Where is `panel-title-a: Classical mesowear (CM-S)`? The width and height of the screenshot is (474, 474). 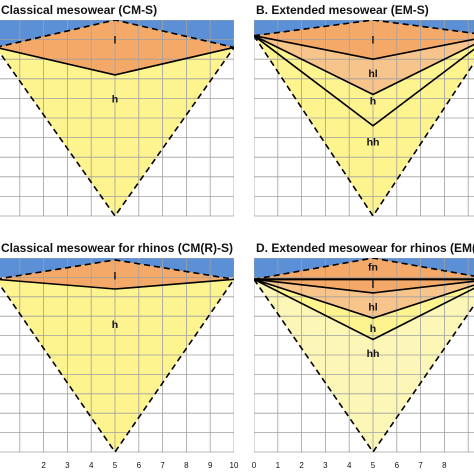 panel-title-a: Classical mesowear (CM-S) is located at coordinates (79, 10).